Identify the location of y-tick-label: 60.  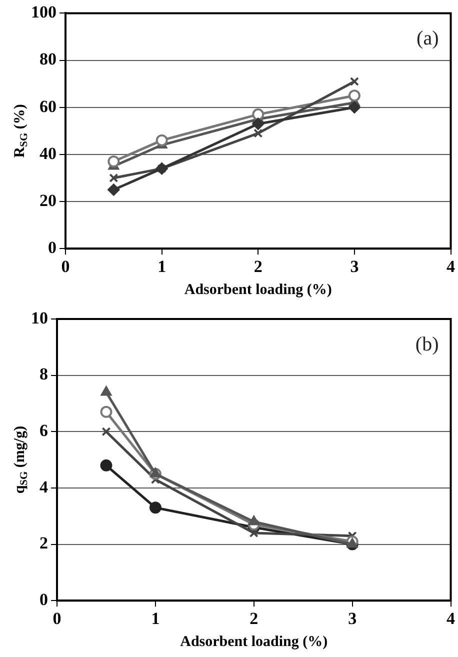
(48, 106).